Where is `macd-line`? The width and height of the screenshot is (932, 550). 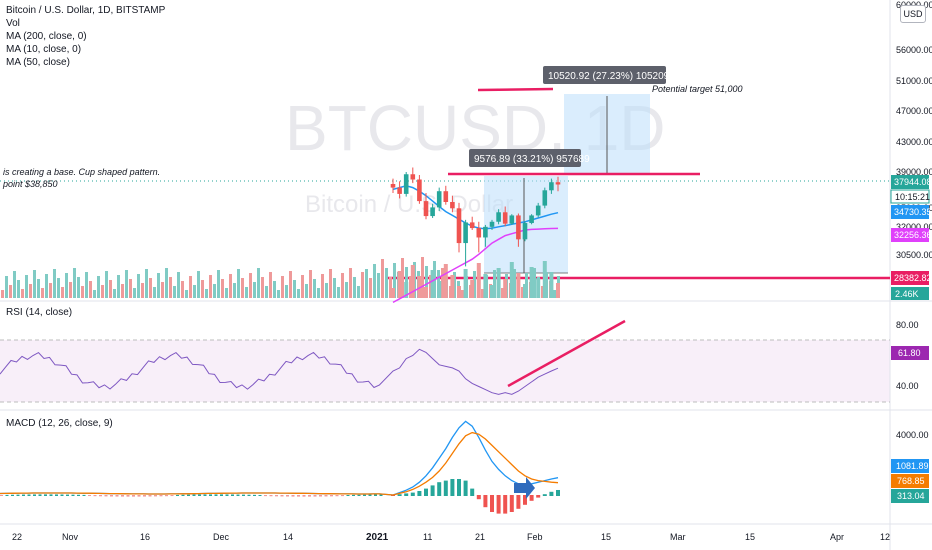
macd-line is located at coordinates (279, 458).